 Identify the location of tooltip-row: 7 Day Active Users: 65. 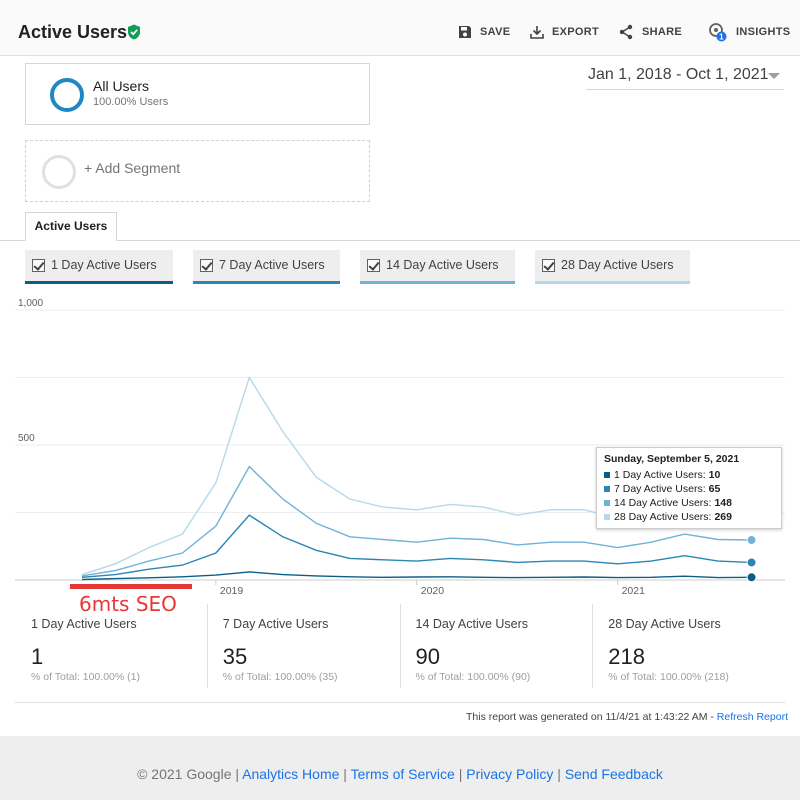
(689, 489).